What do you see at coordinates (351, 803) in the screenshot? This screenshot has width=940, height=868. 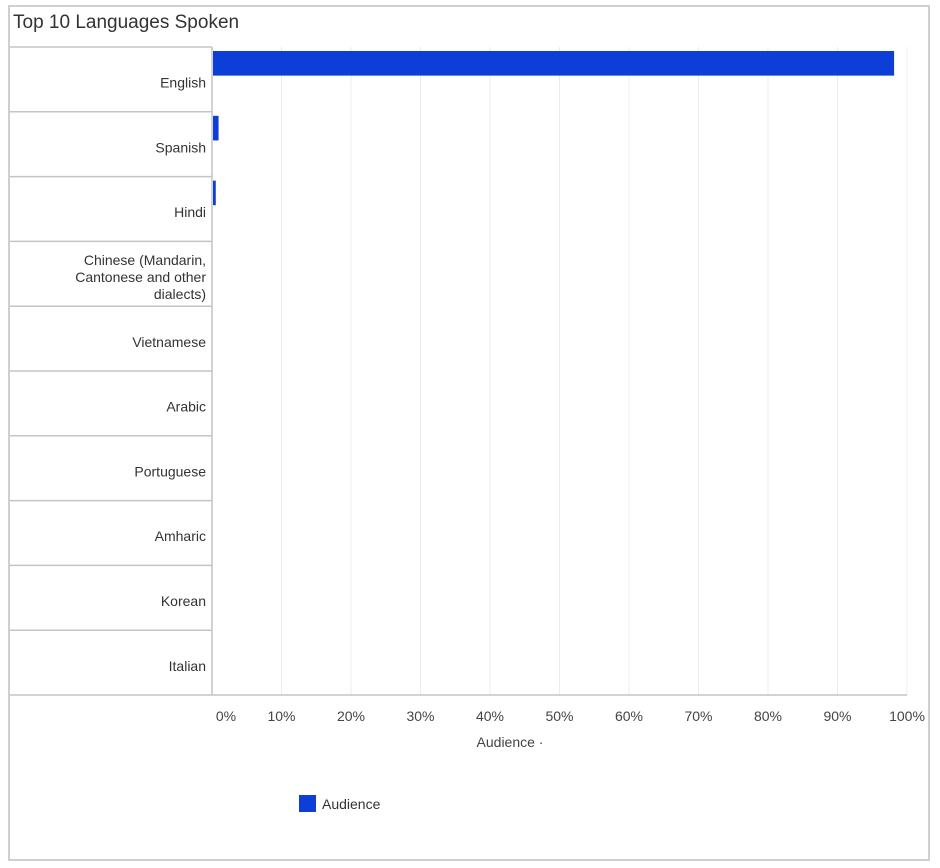 I see `legend-label: Audience` at bounding box center [351, 803].